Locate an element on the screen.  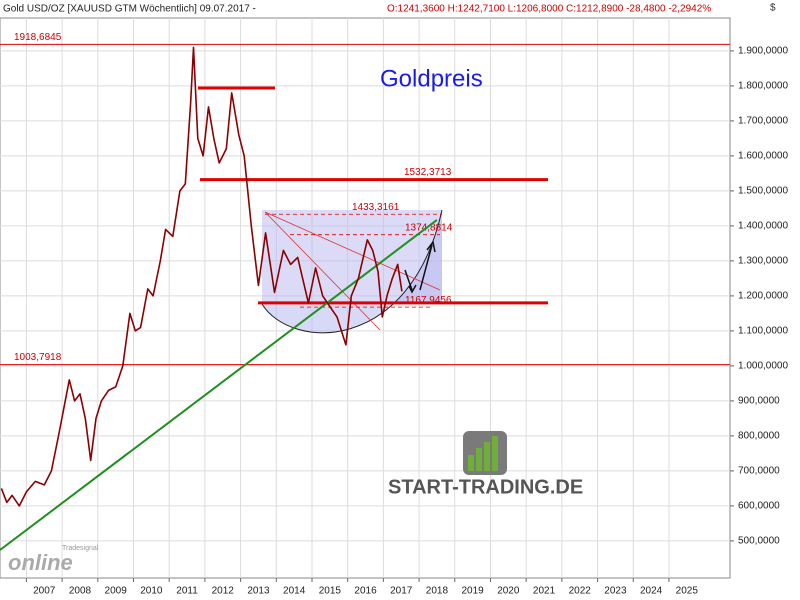
x-tick-label: 2007 is located at coordinates (44, 591).